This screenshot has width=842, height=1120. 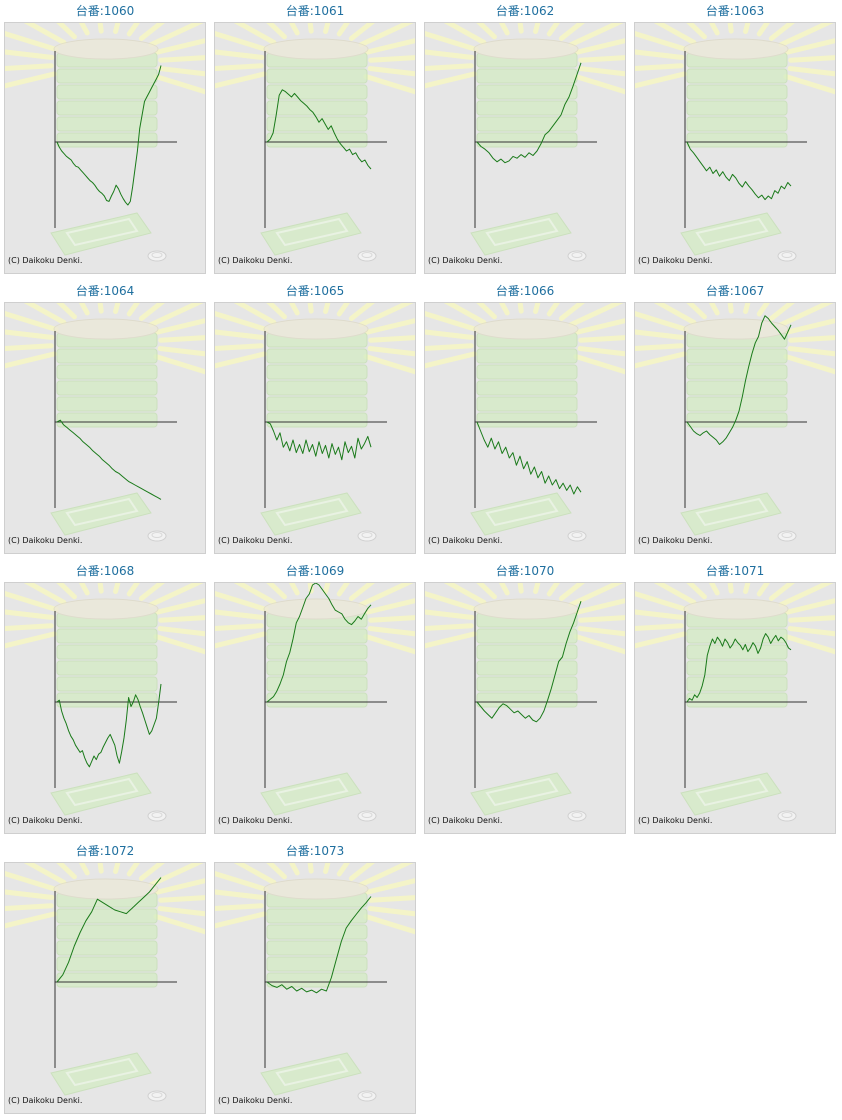 I want to click on machine-graph-cell: 台番:1063 (C) Daikoku Denki., so click(x=735, y=140).